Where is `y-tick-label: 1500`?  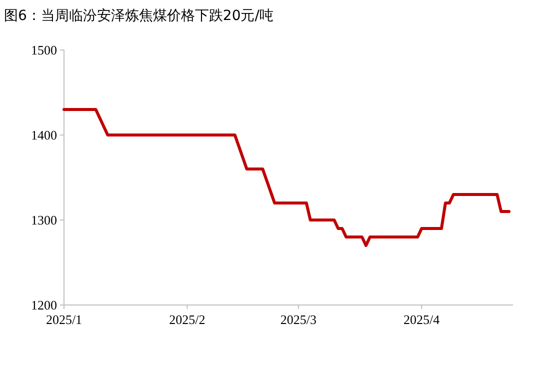 y-tick-label: 1500 is located at coordinates (44, 50).